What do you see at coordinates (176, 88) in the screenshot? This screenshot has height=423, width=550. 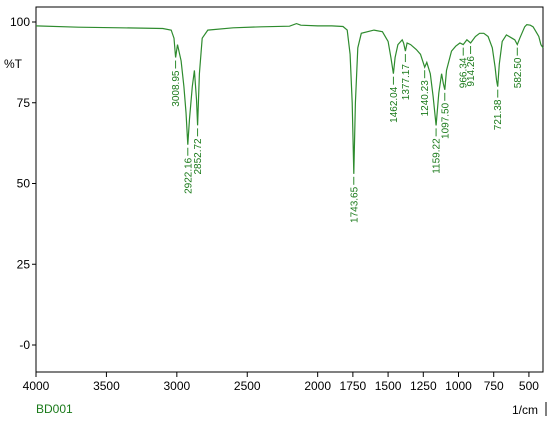 I see `peak-label: 3008.95` at bounding box center [176, 88].